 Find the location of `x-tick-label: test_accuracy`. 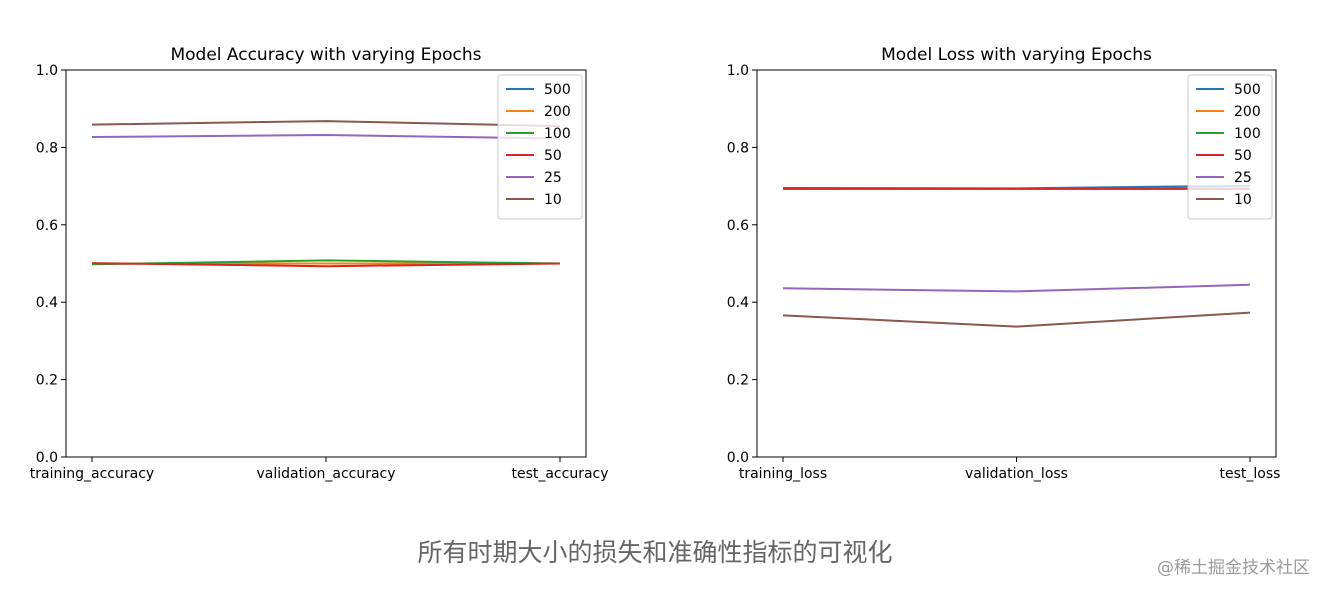

x-tick-label: test_accuracy is located at coordinates (559, 474).